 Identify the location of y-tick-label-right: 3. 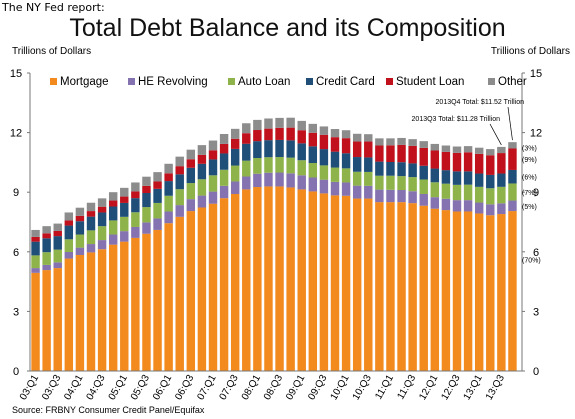
(536, 312).